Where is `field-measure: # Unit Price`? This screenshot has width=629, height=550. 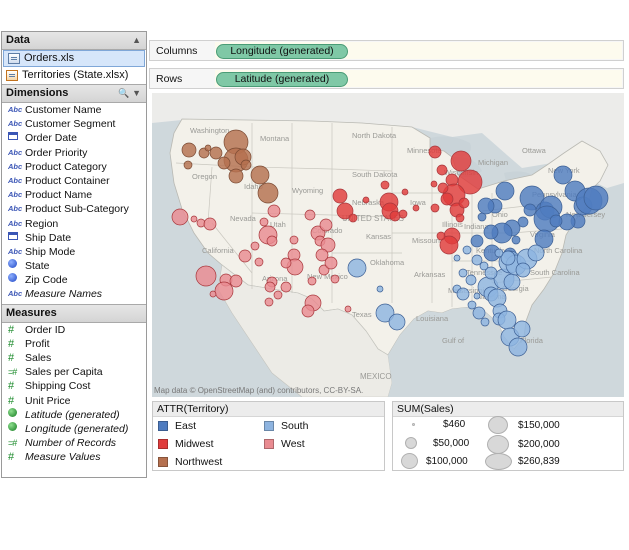
field-measure: # Unit Price is located at coordinates (74, 401).